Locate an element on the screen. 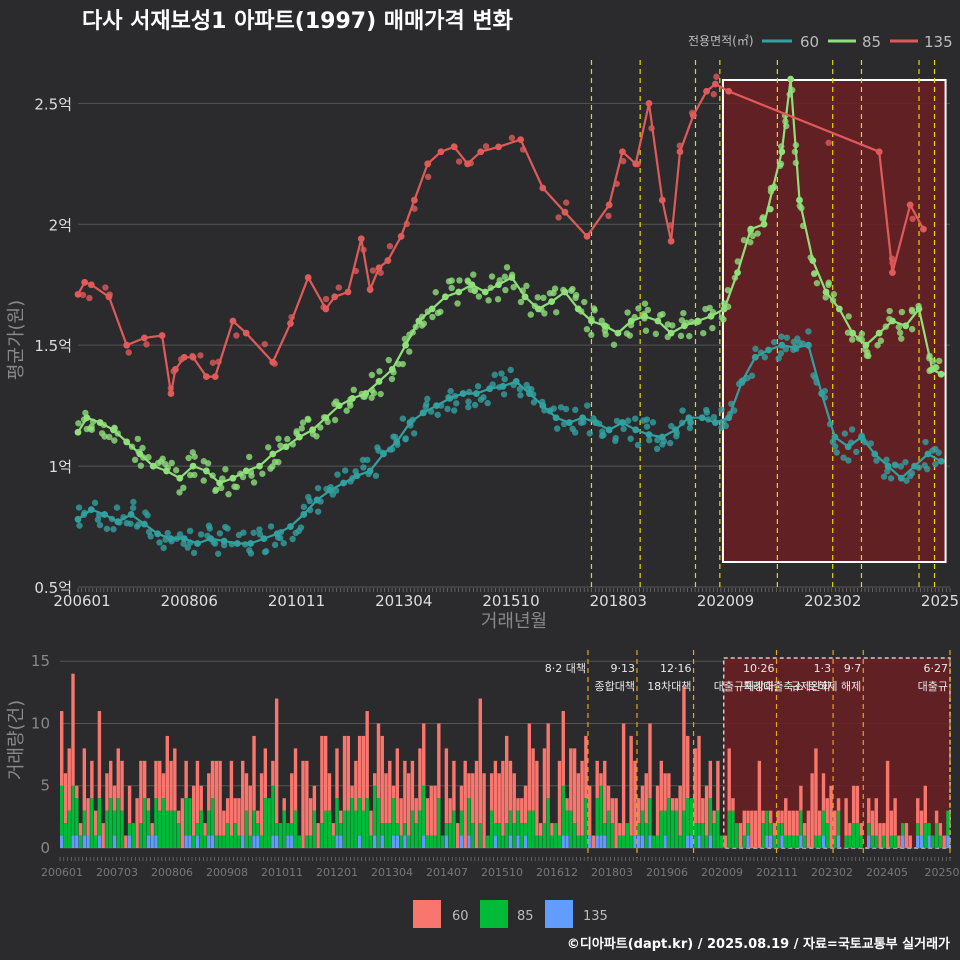 The image size is (960, 960). policy-name-label: 특례대출축소 토허제 해제 is located at coordinates (802, 686).